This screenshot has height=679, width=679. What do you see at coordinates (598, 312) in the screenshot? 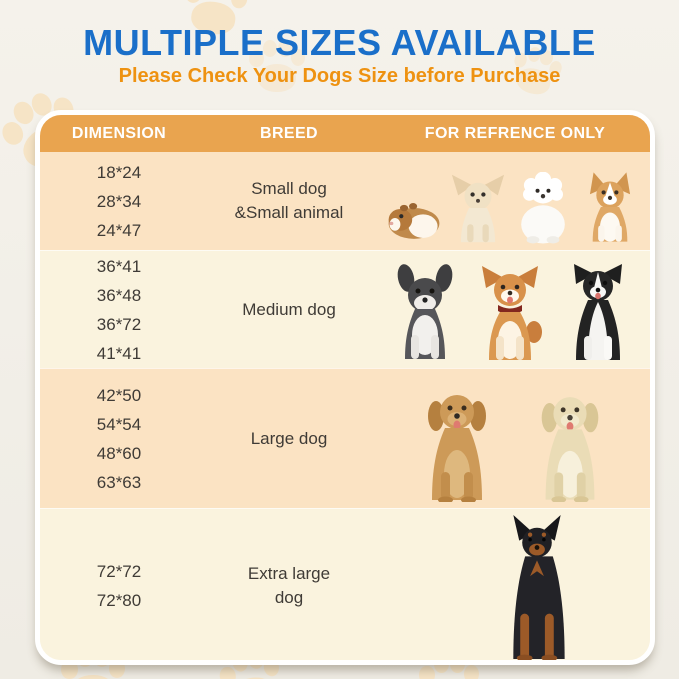
I see `border-collie-image` at bounding box center [598, 312].